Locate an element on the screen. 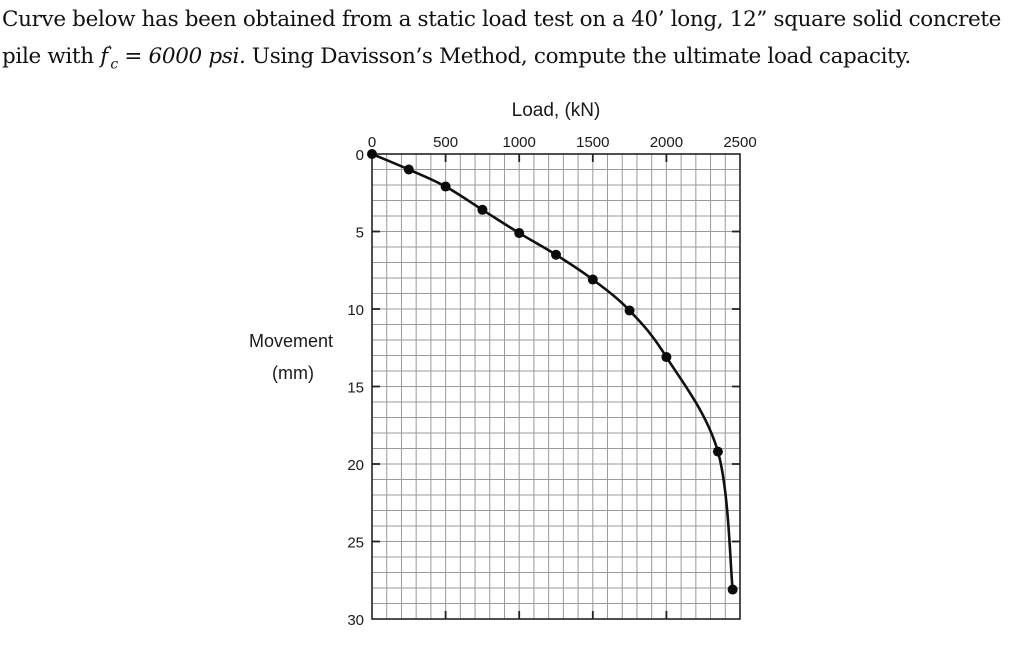 The width and height of the screenshot is (1024, 656). concrete-strength-formula: f′c = 6000 psi. is located at coordinates (173, 58).